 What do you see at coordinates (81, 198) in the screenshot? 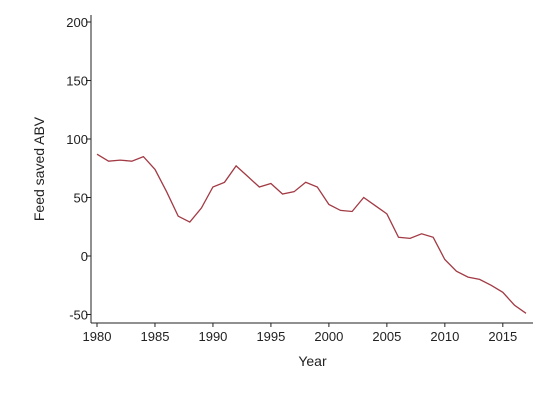
I see `y-tick-label: 50` at bounding box center [81, 198].